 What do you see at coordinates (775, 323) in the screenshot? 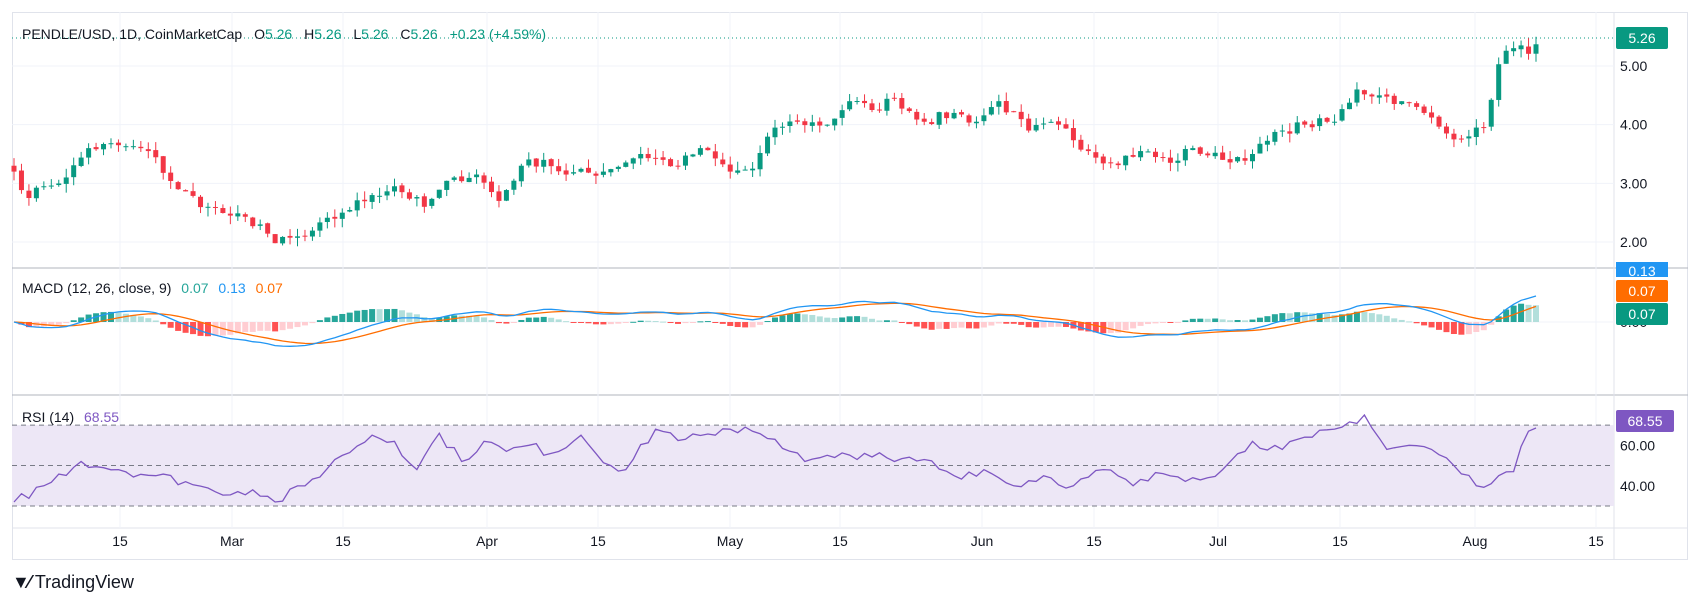
I see `macd-signal-line` at bounding box center [775, 323].